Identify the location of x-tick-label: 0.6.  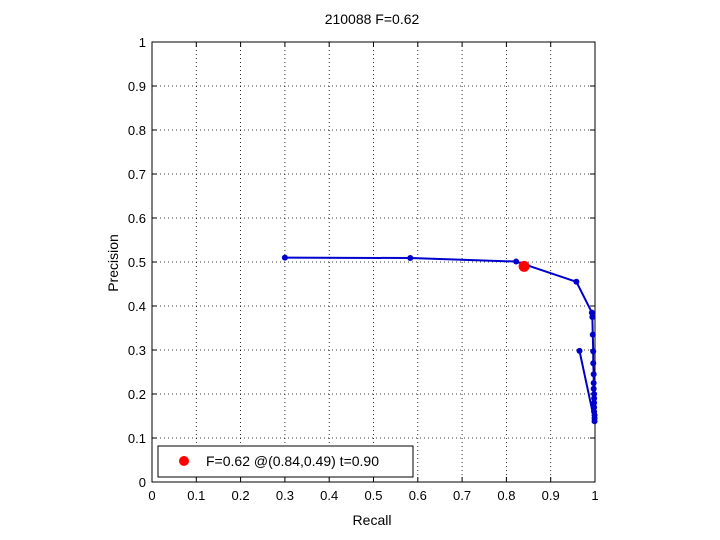
(418, 495).